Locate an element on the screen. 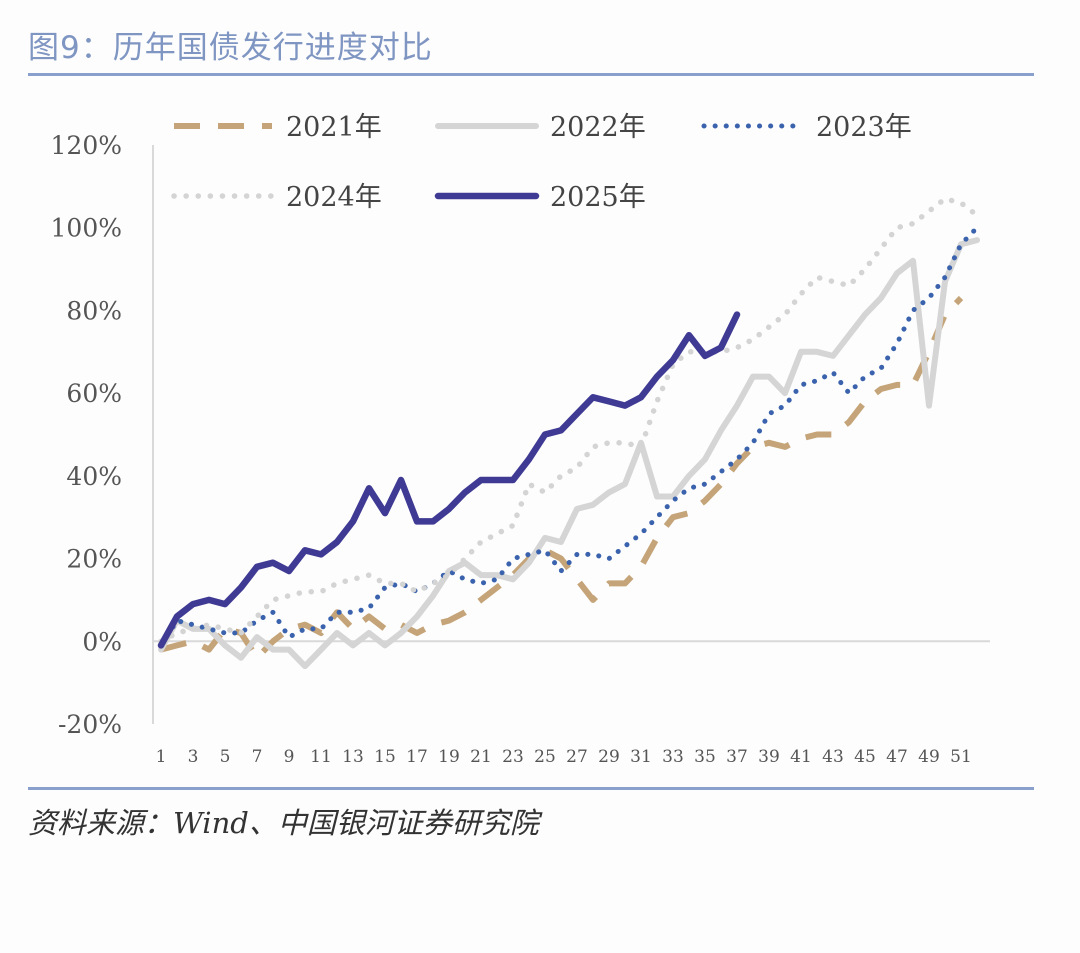 This screenshot has height=953, width=1080. legend-label-2022: 2022年 is located at coordinates (598, 127).